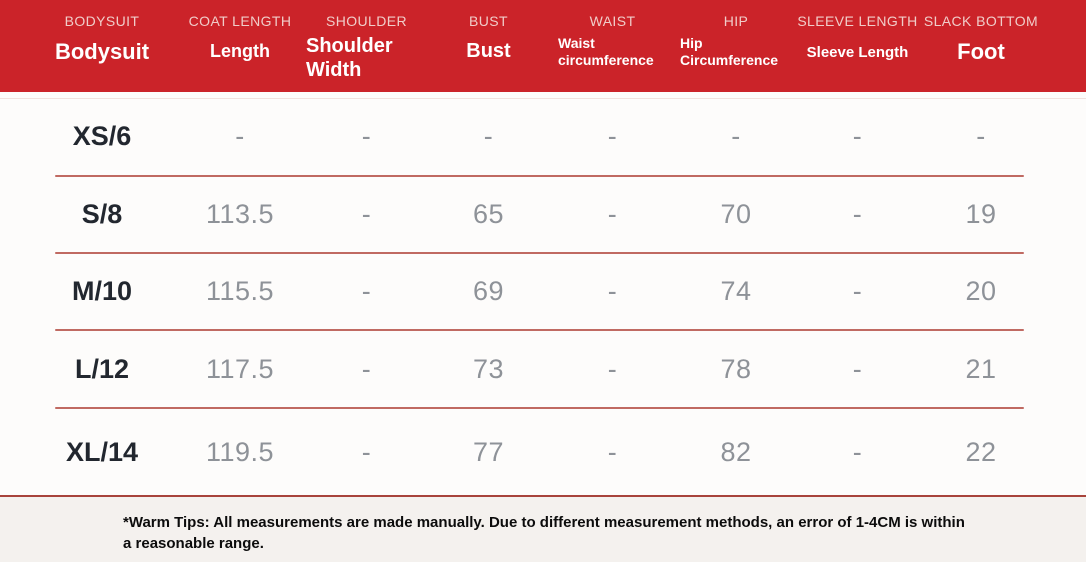 The image size is (1086, 562). I want to click on value-cell: 21, so click(981, 368).